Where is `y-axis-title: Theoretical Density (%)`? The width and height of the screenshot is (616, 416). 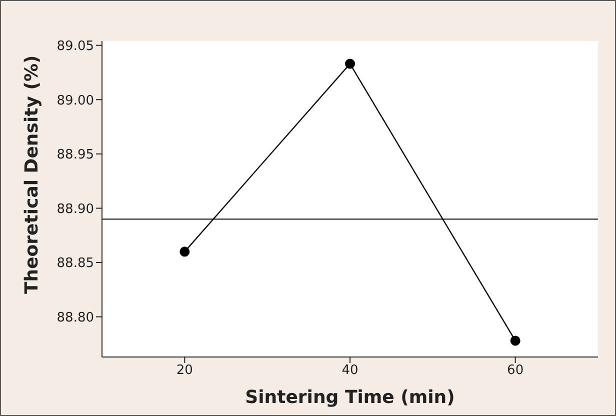
y-axis-title: Theoretical Density (%) is located at coordinates (31, 174).